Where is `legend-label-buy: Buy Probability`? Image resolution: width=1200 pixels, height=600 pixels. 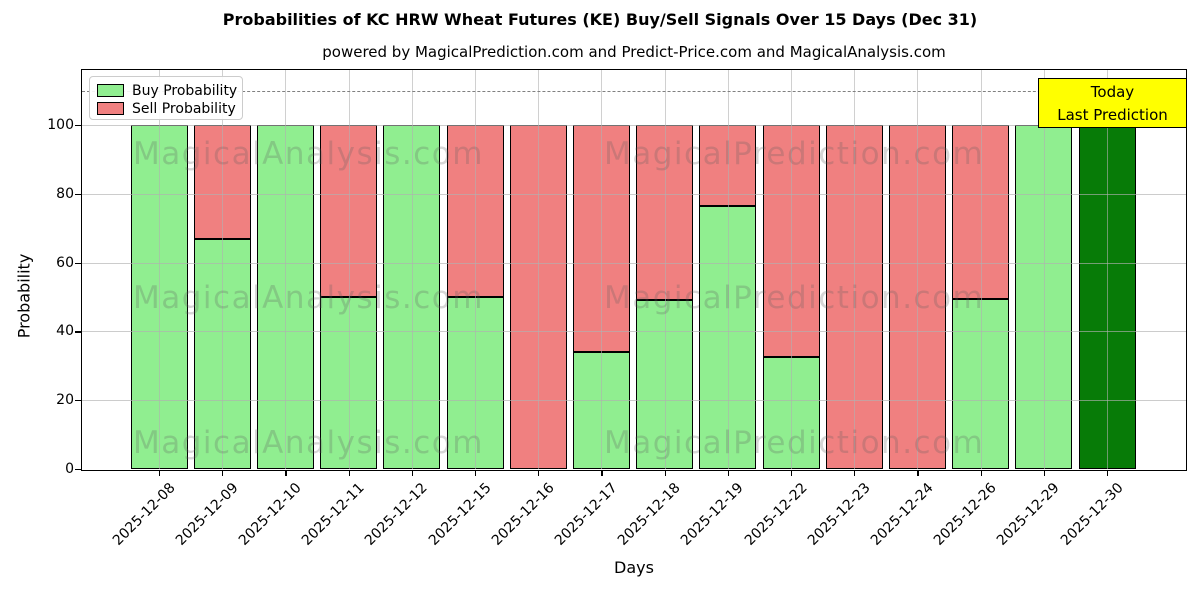 legend-label-buy: Buy Probability is located at coordinates (185, 90).